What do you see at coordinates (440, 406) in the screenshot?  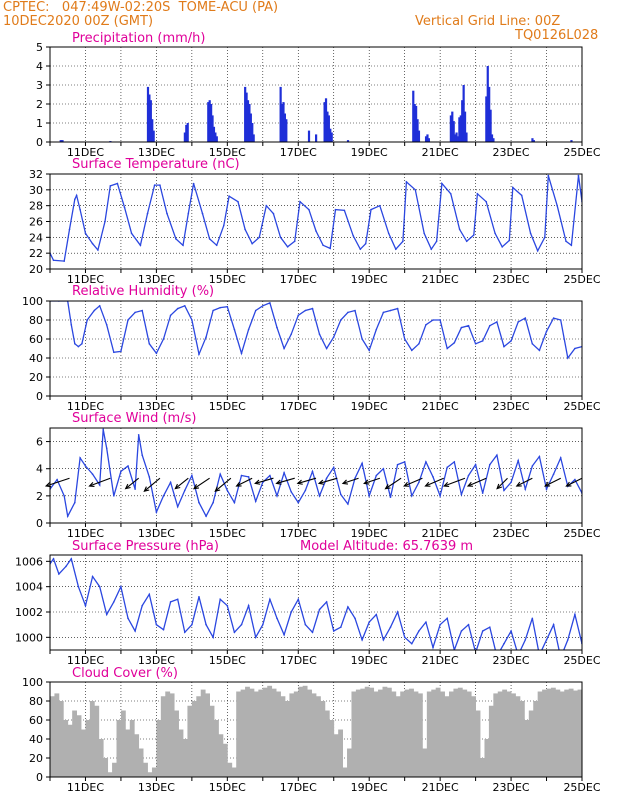 I see `x-tick-label: 21DEC` at bounding box center [440, 406].